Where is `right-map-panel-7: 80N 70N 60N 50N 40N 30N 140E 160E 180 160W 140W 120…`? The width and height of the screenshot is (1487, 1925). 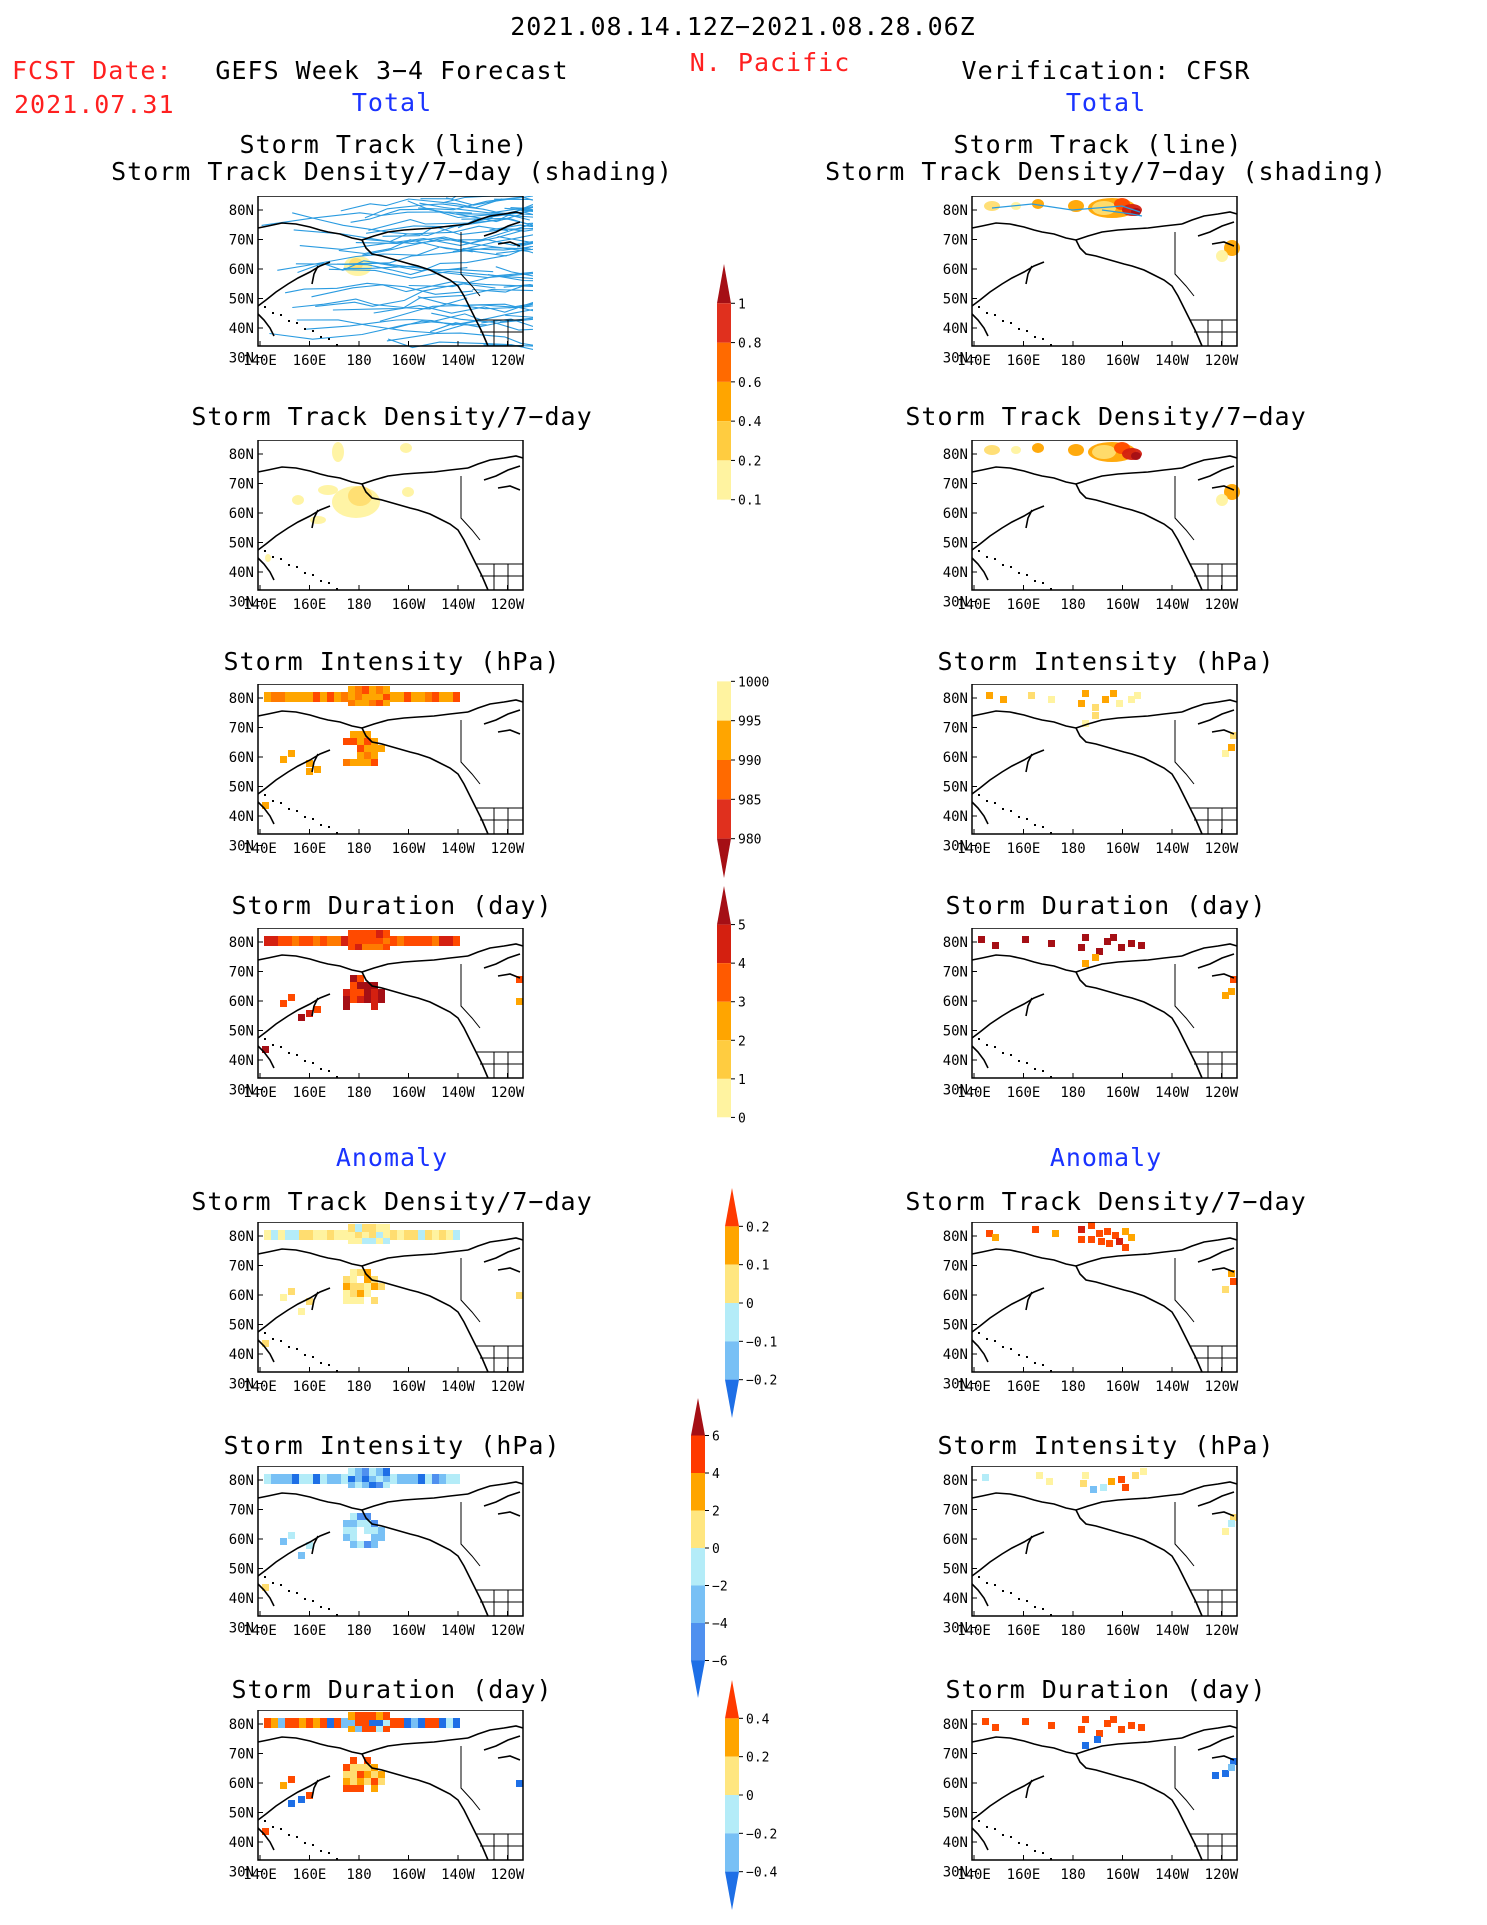 right-map-panel-7: 80N 70N 60N 50N 40N 30N 140E 160E 180 160W 140W 120… is located at coordinates (1084, 1799).